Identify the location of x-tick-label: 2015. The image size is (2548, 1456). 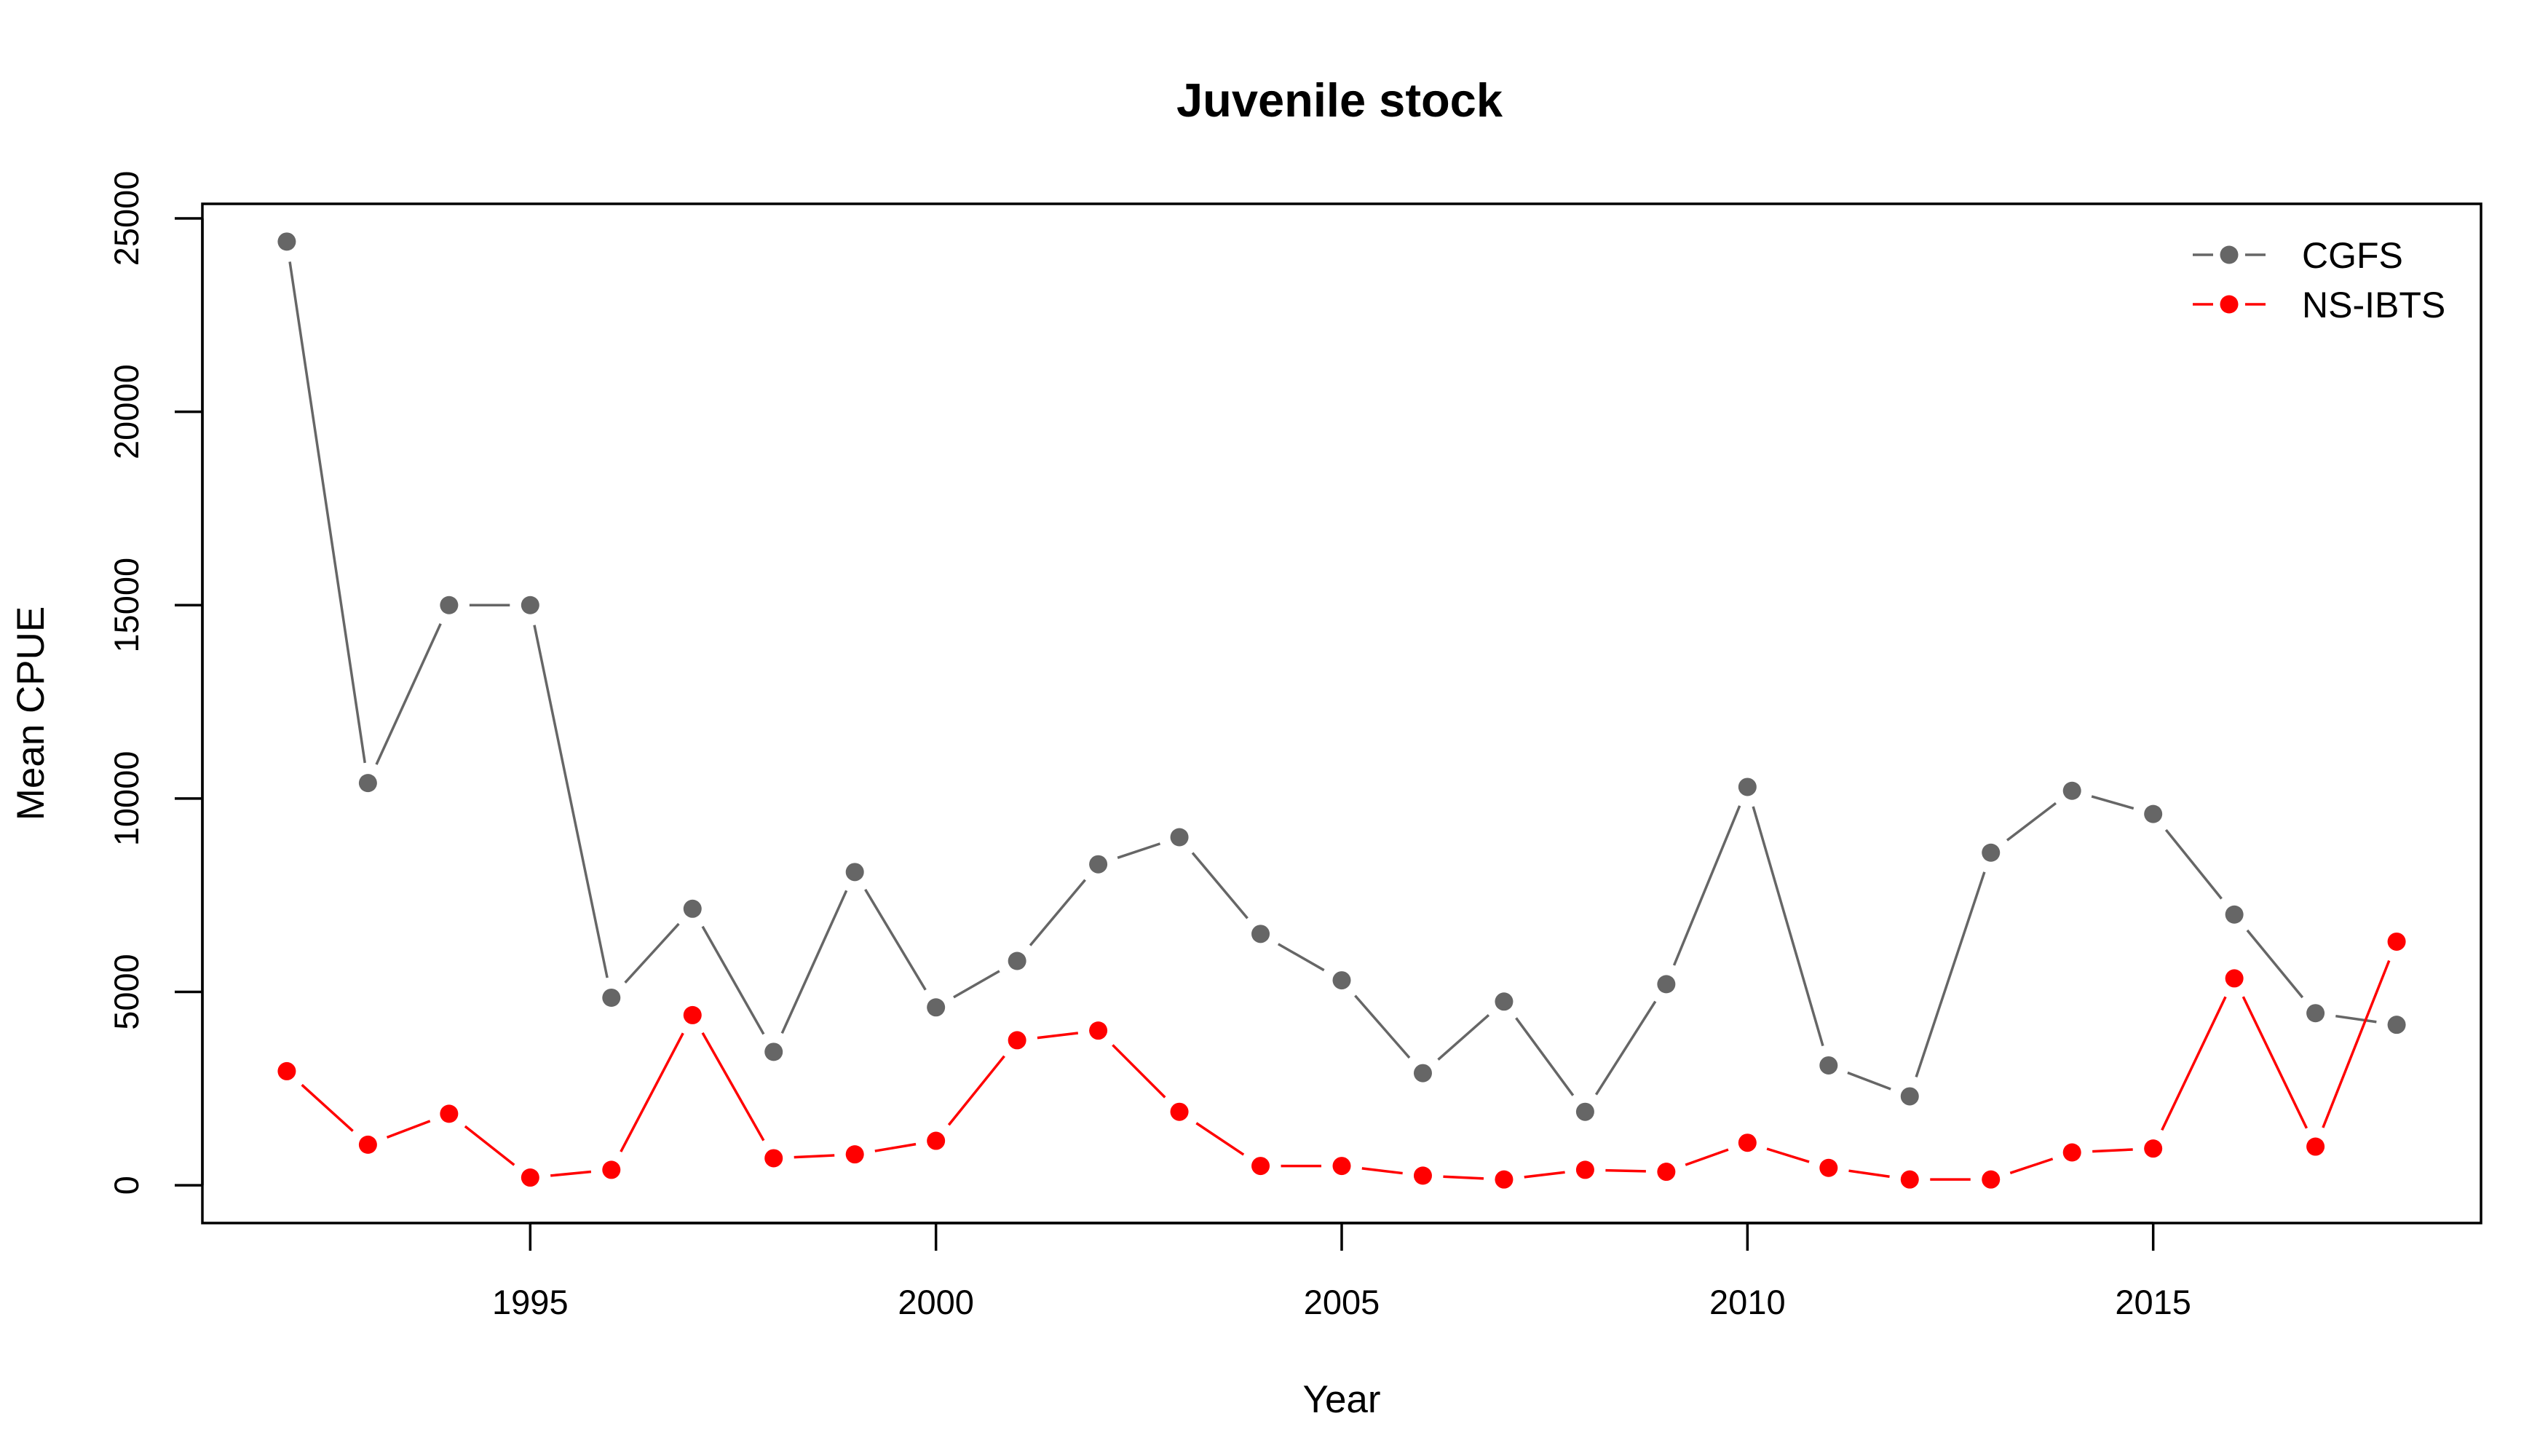
(2153, 1302).